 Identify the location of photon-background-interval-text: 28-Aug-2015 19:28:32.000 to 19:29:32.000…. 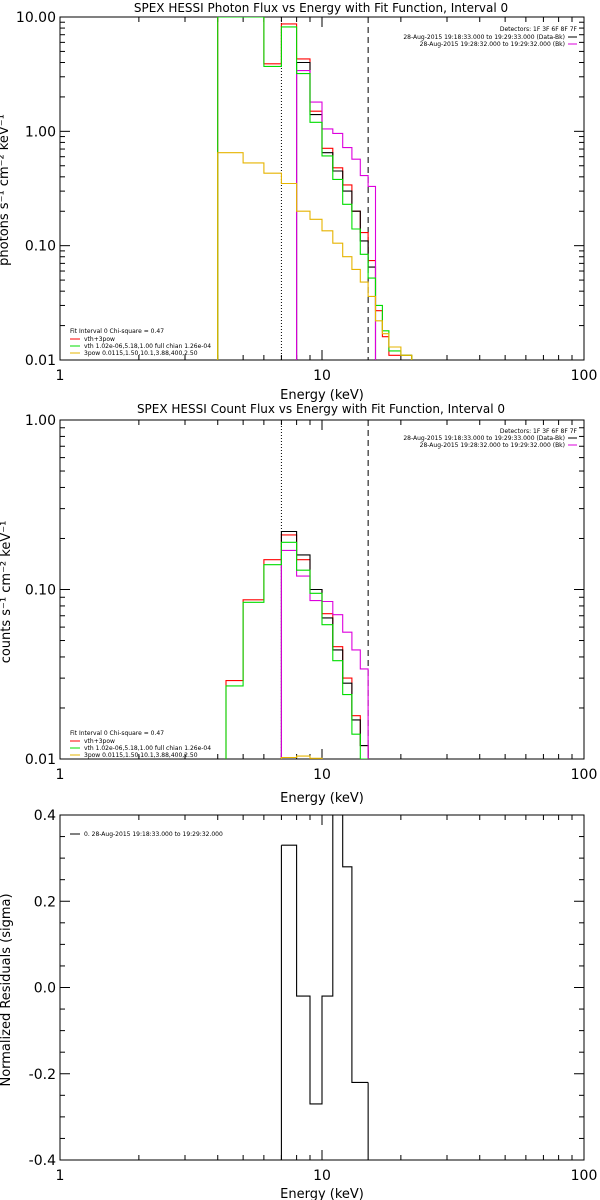
(492, 44).